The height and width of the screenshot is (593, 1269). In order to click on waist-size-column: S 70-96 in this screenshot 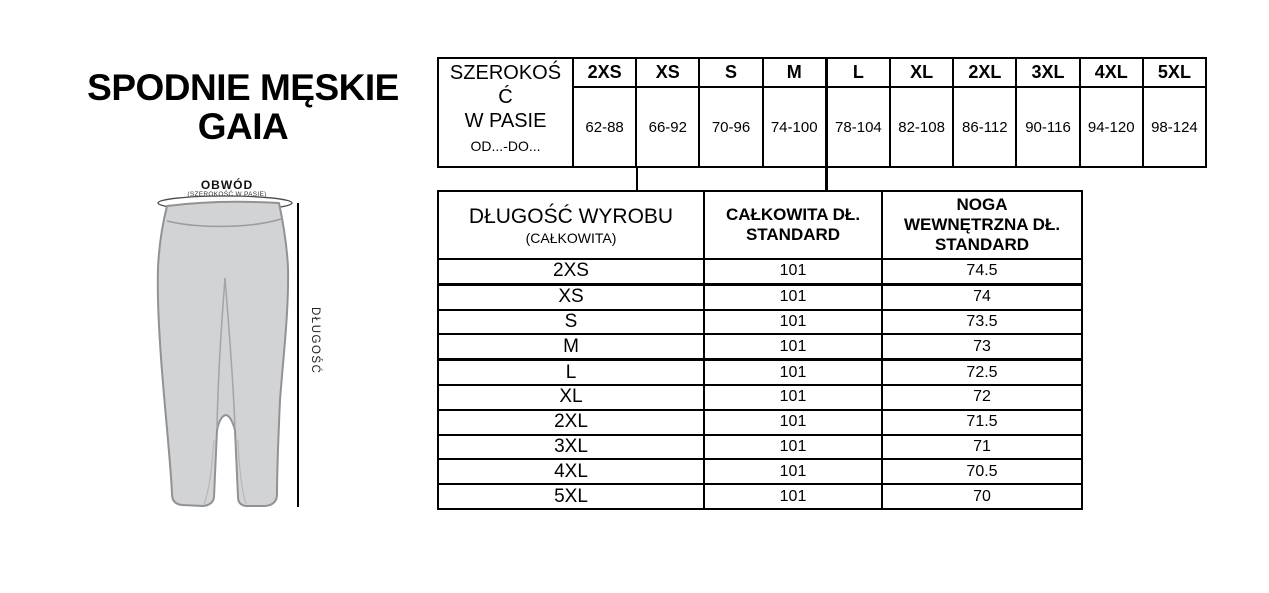, I will do `click(730, 112)`.